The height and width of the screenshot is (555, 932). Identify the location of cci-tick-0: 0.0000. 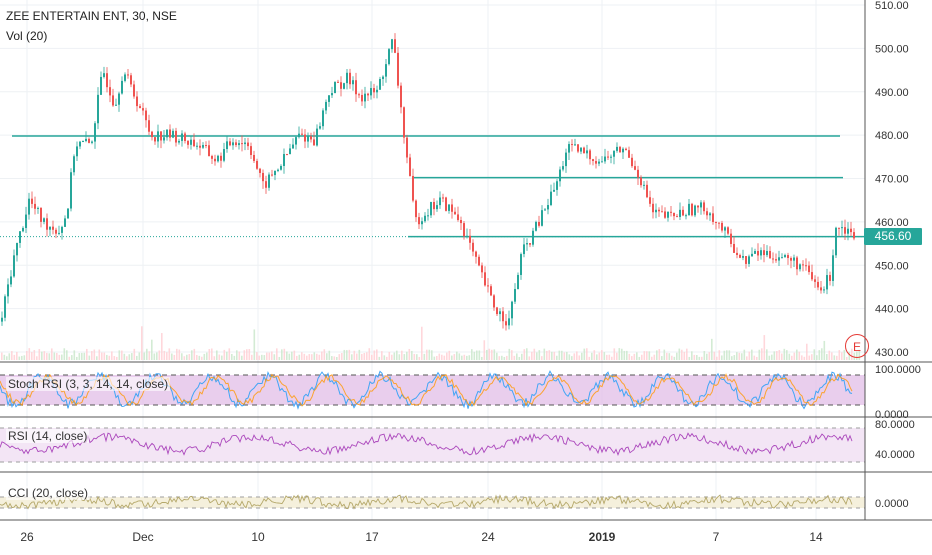
(892, 504).